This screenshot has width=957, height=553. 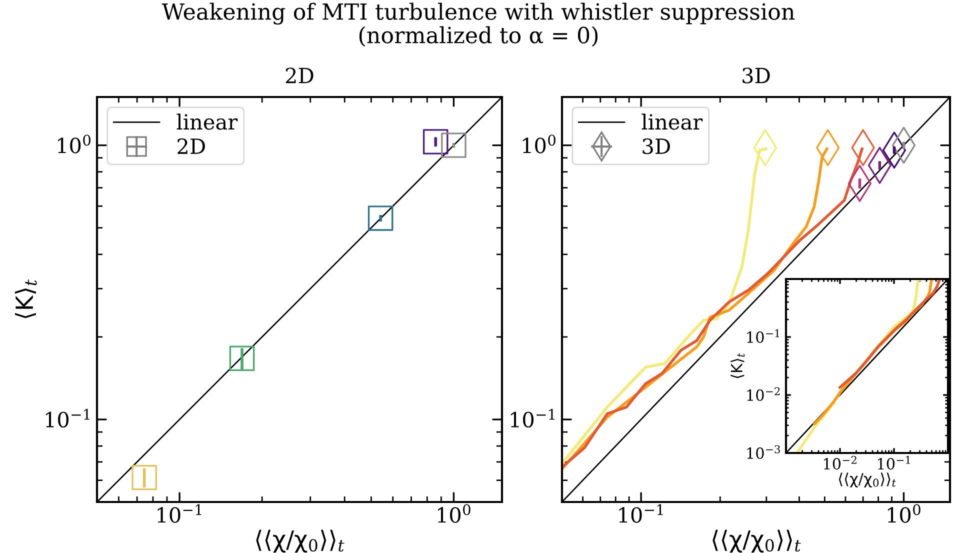 What do you see at coordinates (656, 146) in the screenshot?
I see `legend-label: 3D` at bounding box center [656, 146].